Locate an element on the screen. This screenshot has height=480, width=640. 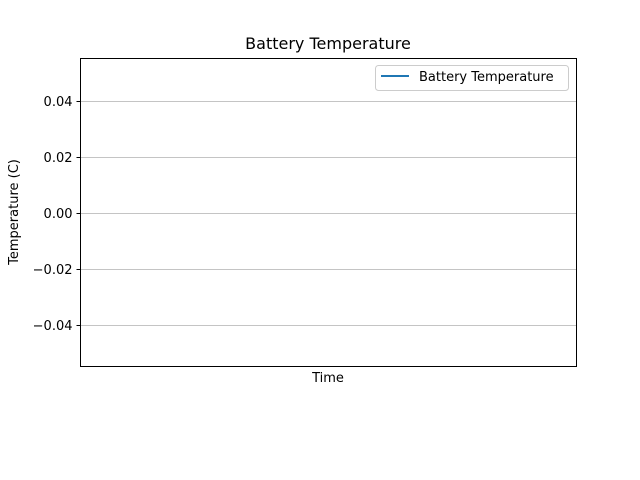
legend-box is located at coordinates (472, 78).